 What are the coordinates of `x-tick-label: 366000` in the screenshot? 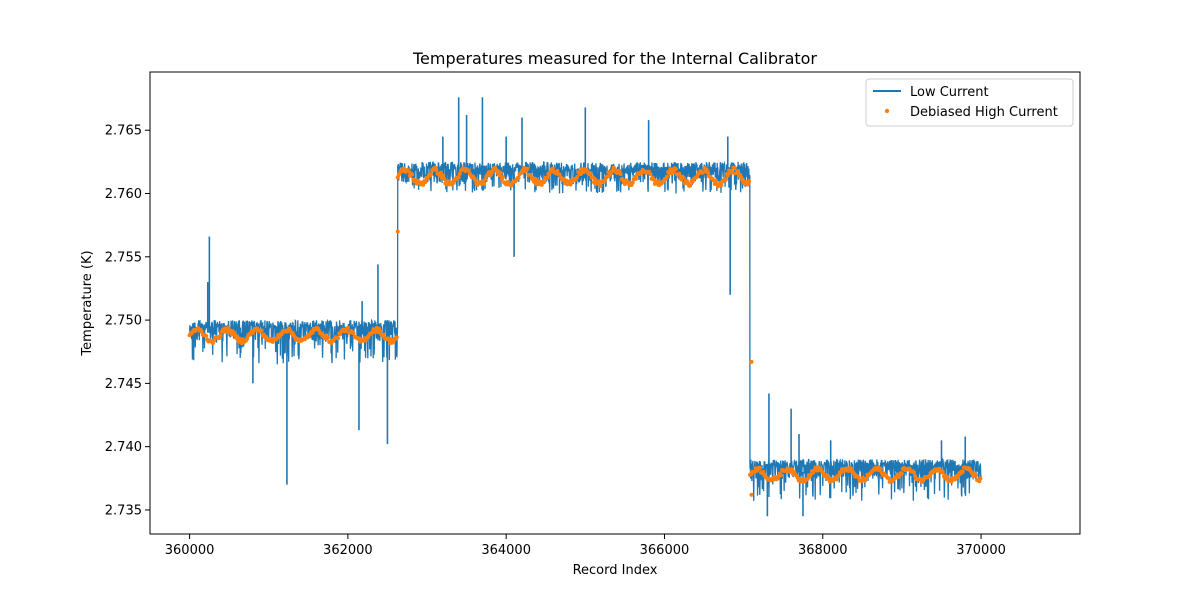 It's located at (665, 550).